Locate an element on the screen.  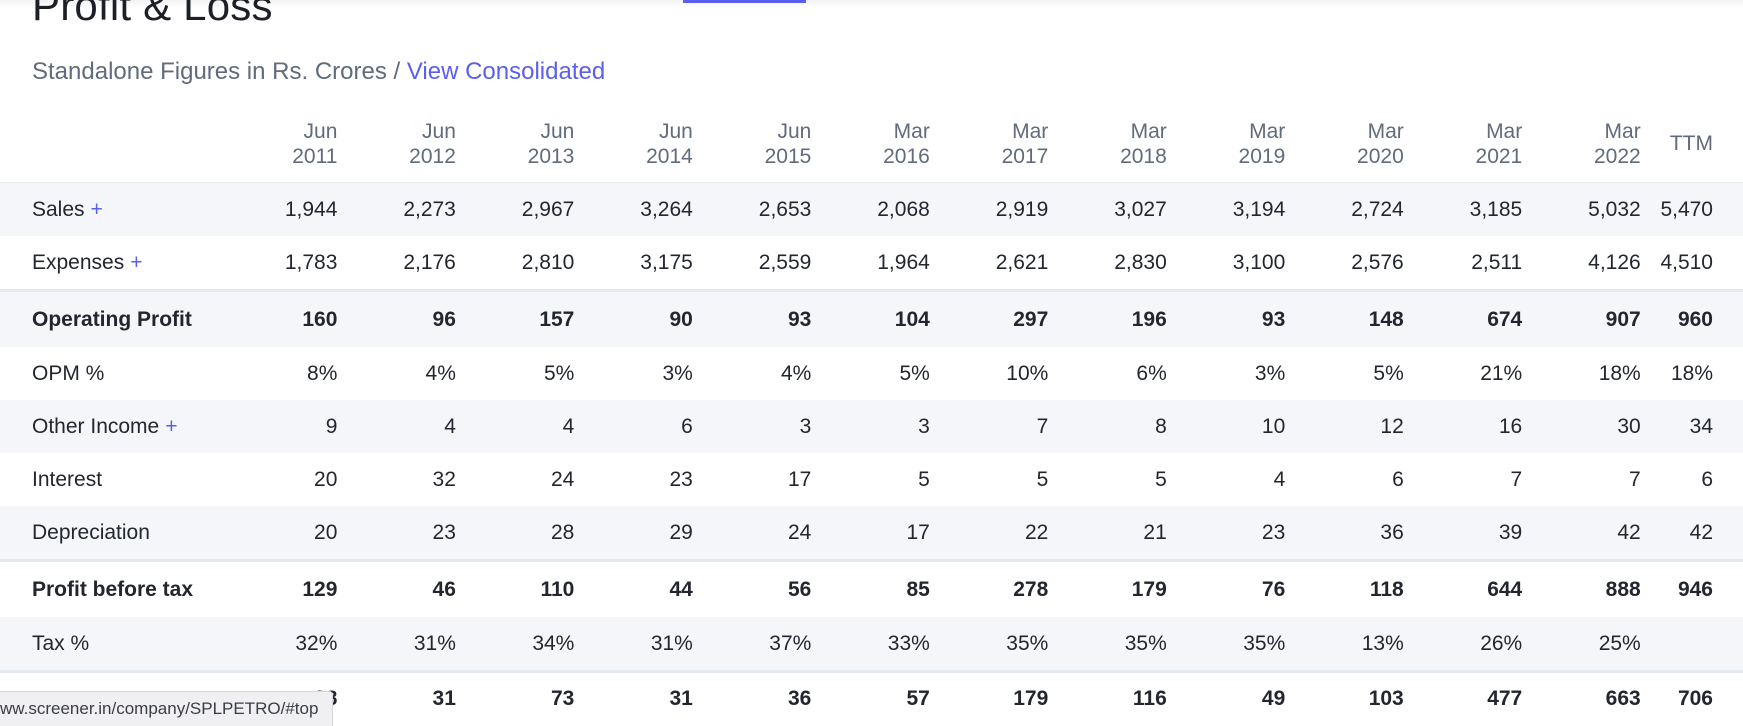
table-cell: 46 is located at coordinates (408, 588).